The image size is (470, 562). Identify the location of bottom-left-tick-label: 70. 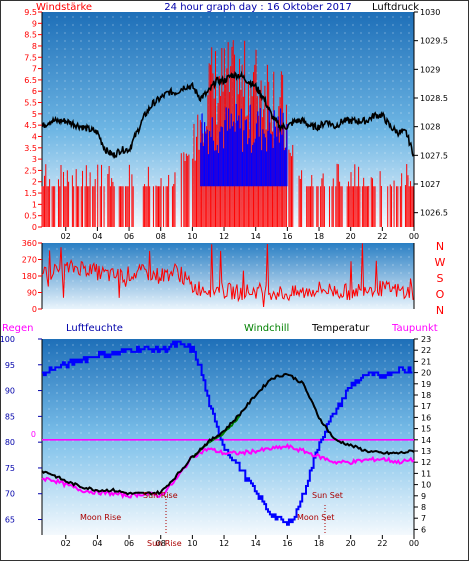
(10, 494).